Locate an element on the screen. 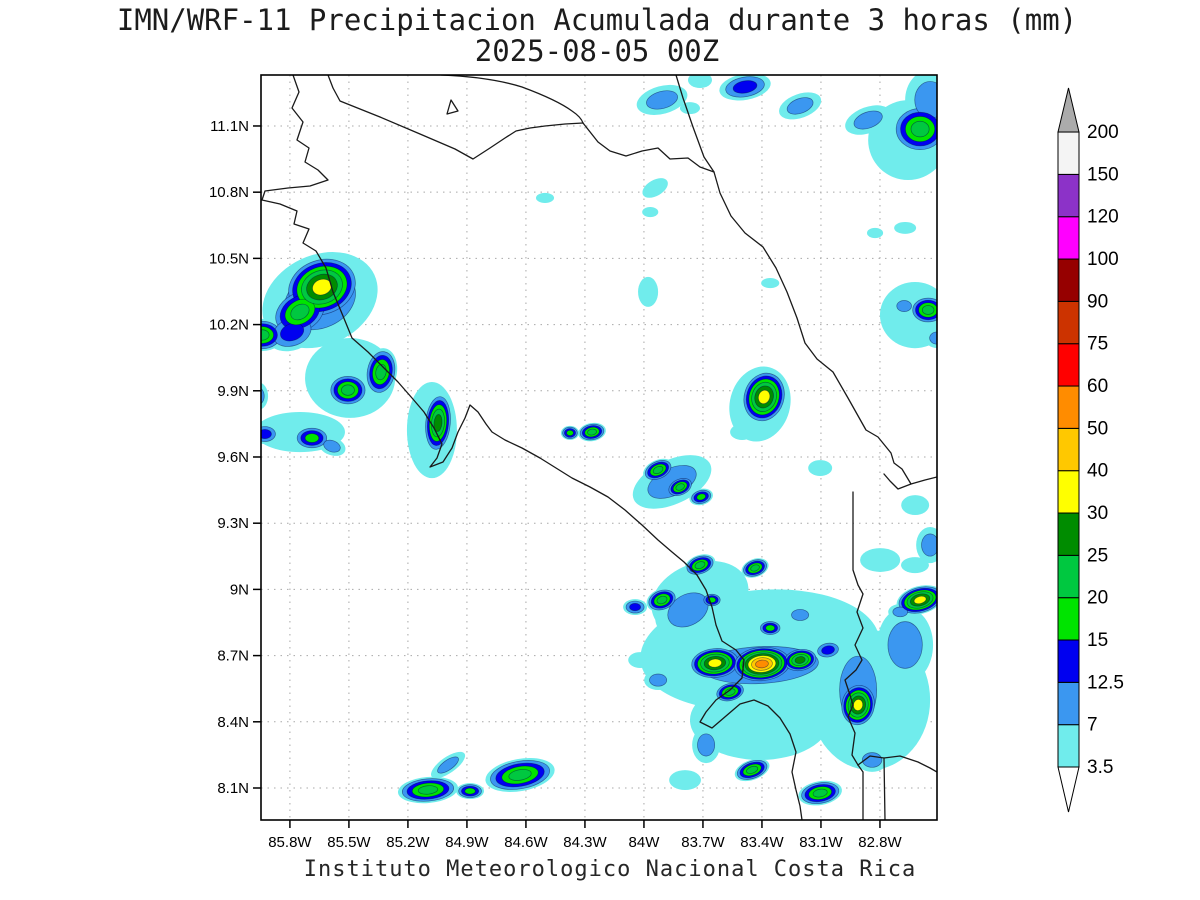 Image resolution: width=1200 pixels, height=900 pixels. colorbar-tick-label: 25 is located at coordinates (1097, 555).